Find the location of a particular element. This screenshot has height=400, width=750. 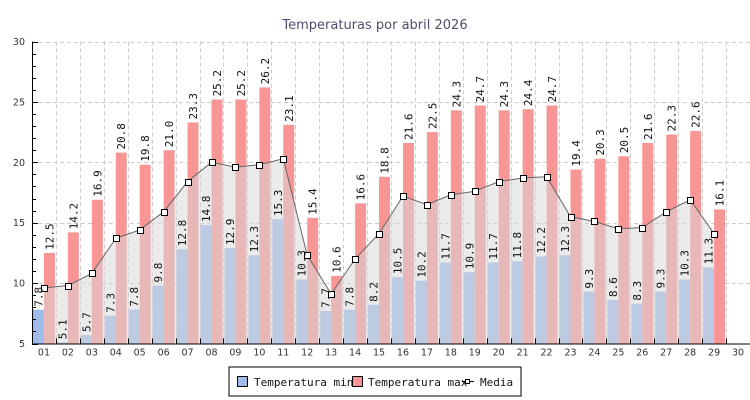

data-label-max: 22.5 is located at coordinates (432, 116).